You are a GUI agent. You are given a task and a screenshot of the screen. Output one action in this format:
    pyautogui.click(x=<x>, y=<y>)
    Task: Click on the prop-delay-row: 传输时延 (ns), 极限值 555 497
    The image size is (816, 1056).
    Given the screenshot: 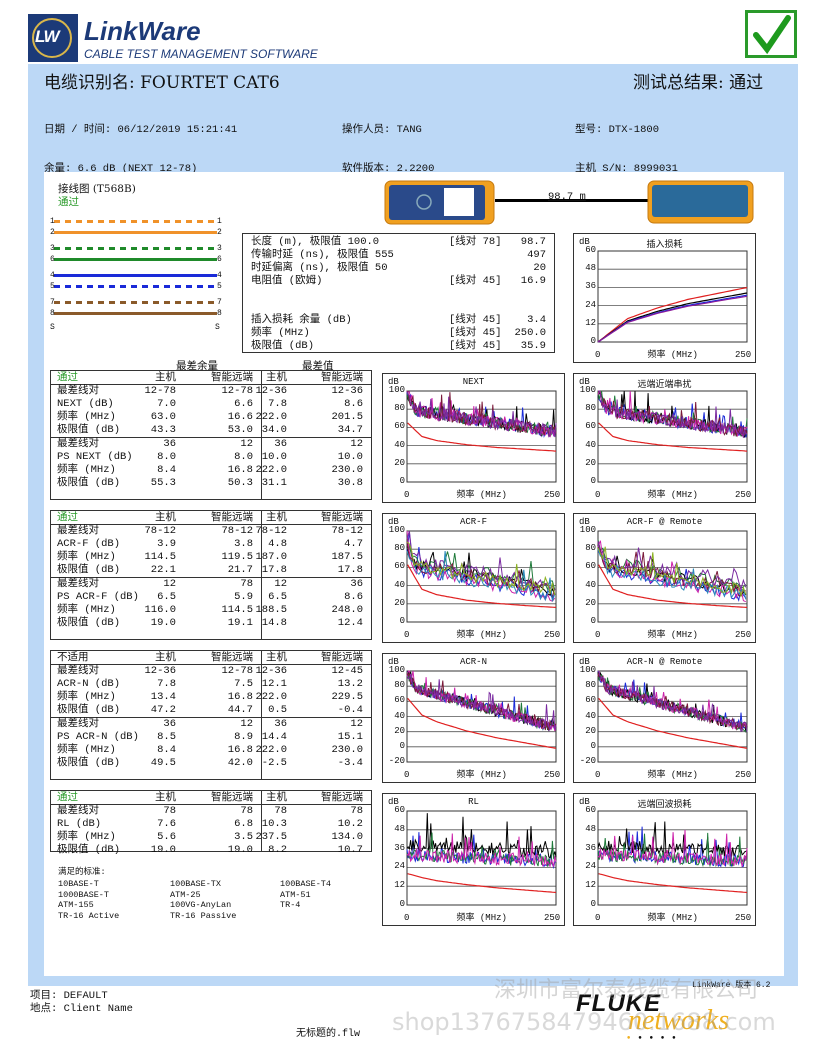 What is the action you would take?
    pyautogui.click(x=398, y=255)
    